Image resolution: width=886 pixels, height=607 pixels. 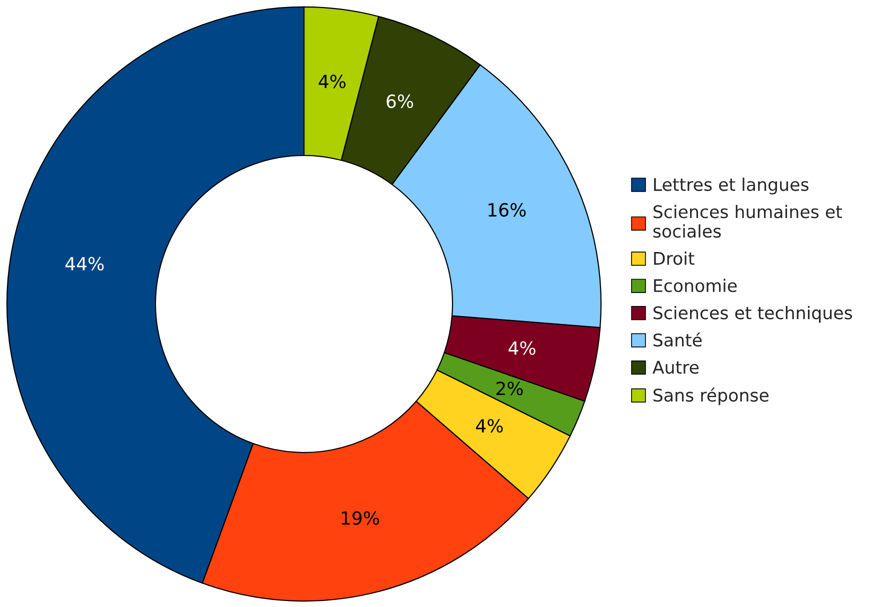 I want to click on data-label: 44%, so click(x=84, y=263).